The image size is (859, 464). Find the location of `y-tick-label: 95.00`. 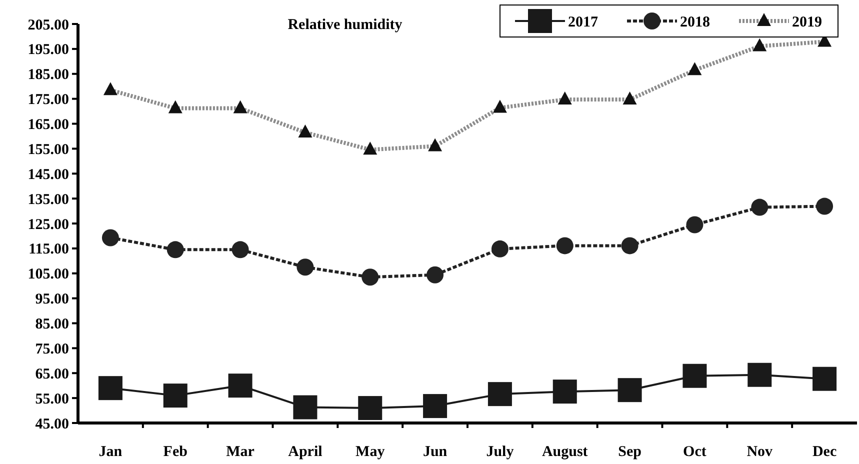

y-tick-label: 95.00 is located at coordinates (52, 300).